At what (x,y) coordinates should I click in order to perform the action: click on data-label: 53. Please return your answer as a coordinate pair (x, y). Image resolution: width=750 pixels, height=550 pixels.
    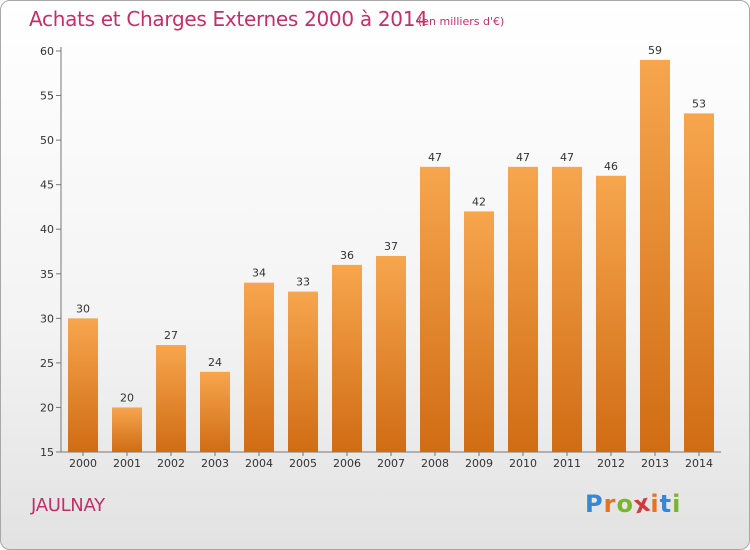
    Looking at the image, I should click on (699, 103).